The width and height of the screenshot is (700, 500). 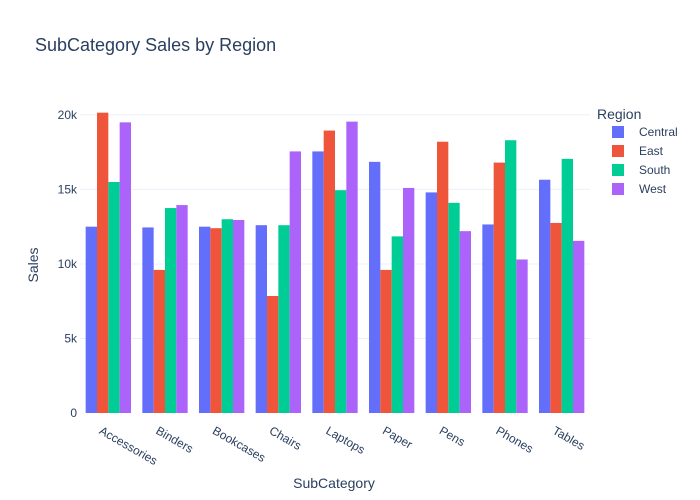 What do you see at coordinates (651, 151) in the screenshot?
I see `legend-label-east: East` at bounding box center [651, 151].